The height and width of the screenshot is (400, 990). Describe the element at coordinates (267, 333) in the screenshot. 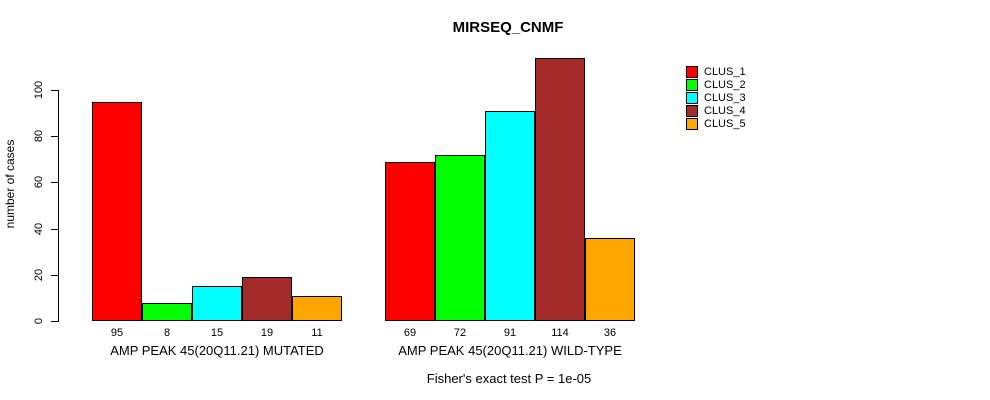

I see `bar-value-label: 19` at that location.